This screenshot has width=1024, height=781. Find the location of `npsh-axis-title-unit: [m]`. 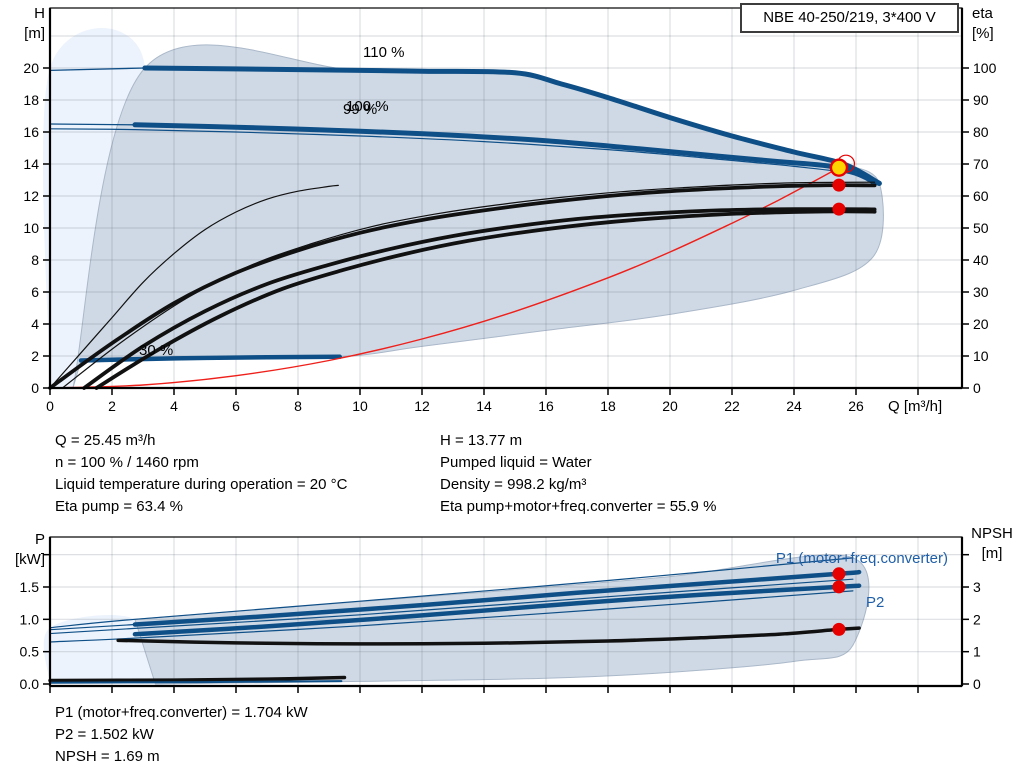

npsh-axis-title-unit: [m] is located at coordinates (992, 553).